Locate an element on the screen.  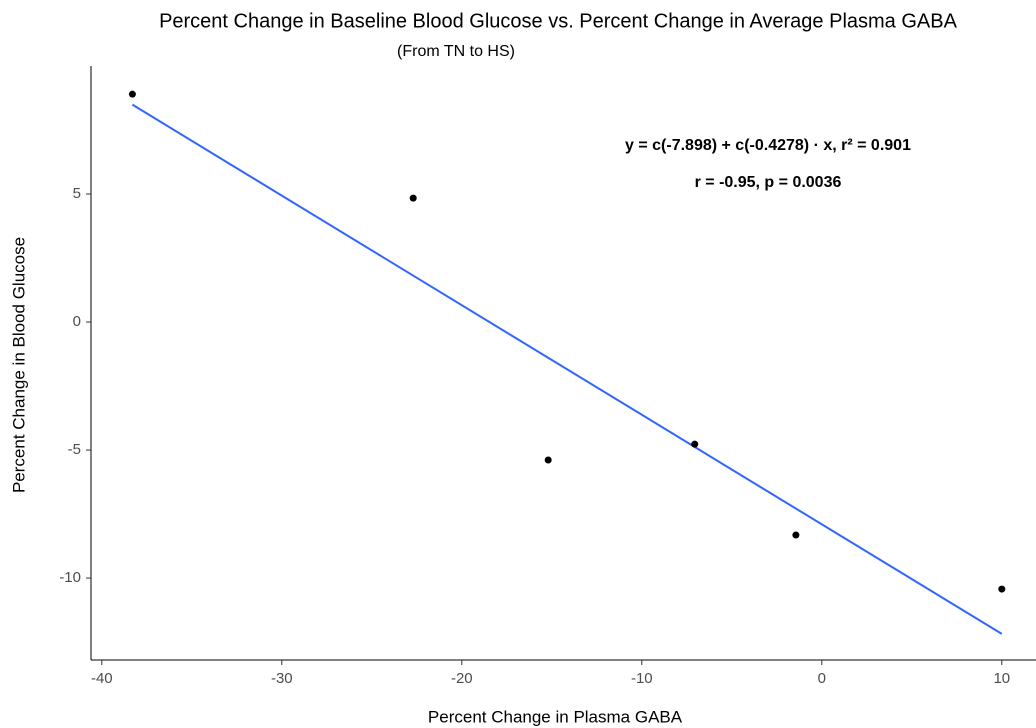
y-tick-label: -10 is located at coordinates (70, 577).